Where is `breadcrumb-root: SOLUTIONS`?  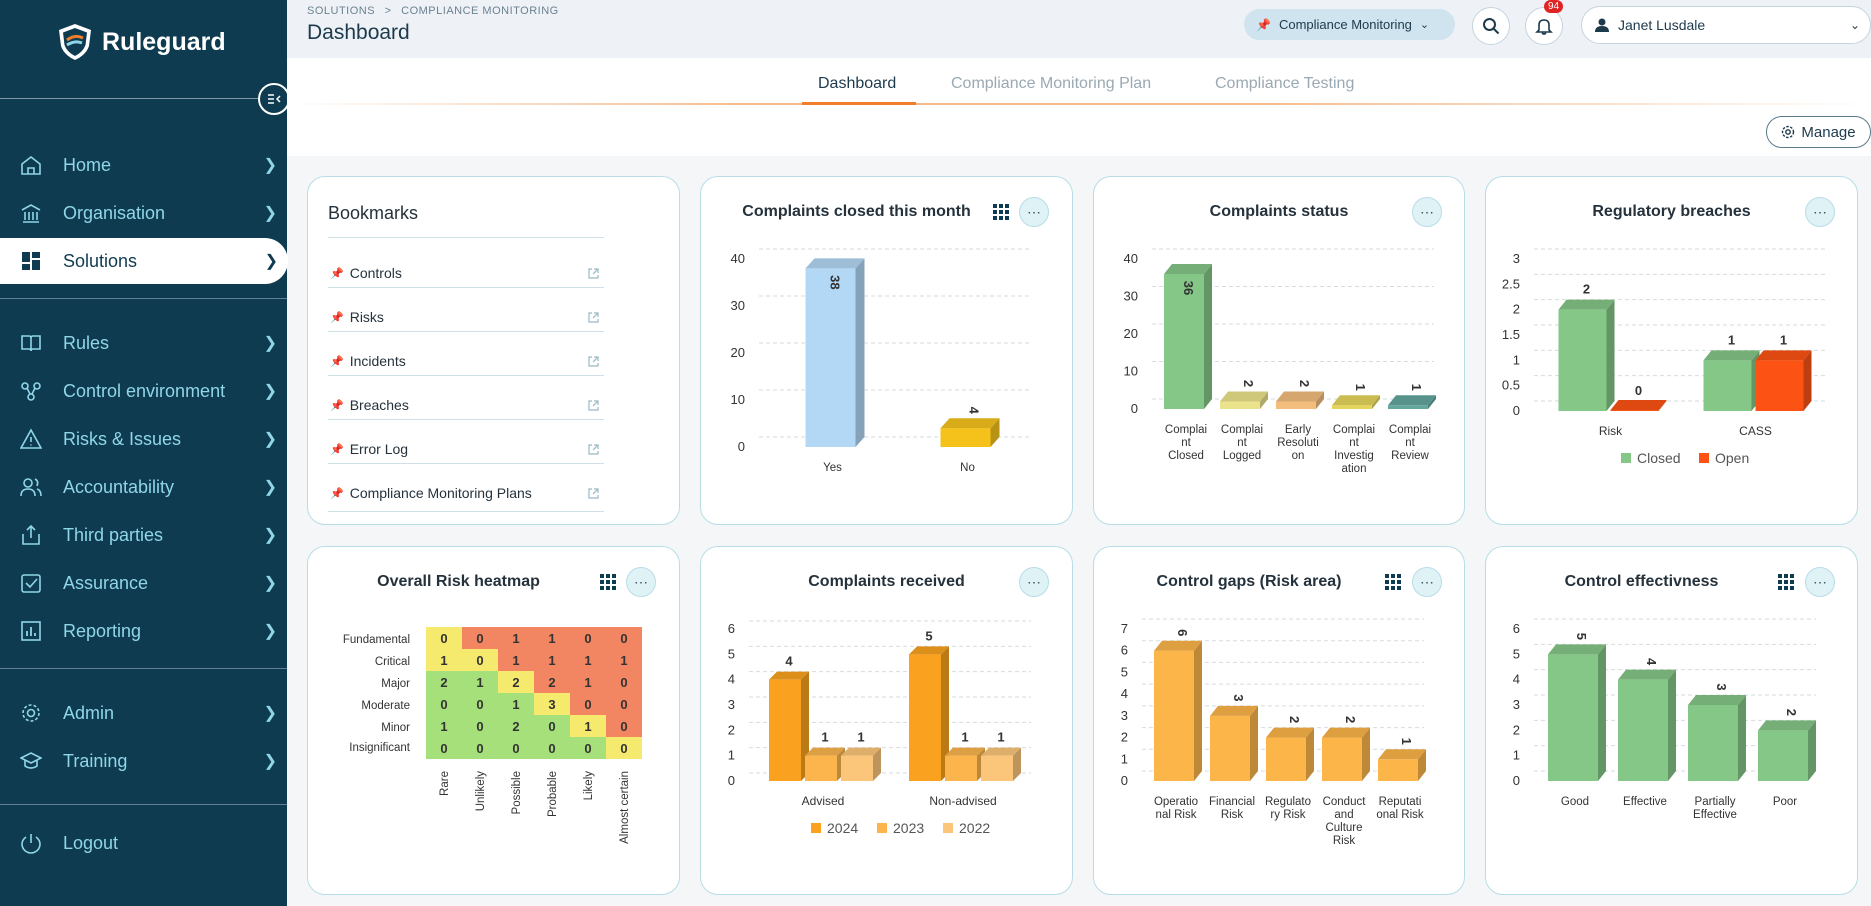 breadcrumb-root: SOLUTIONS is located at coordinates (341, 11).